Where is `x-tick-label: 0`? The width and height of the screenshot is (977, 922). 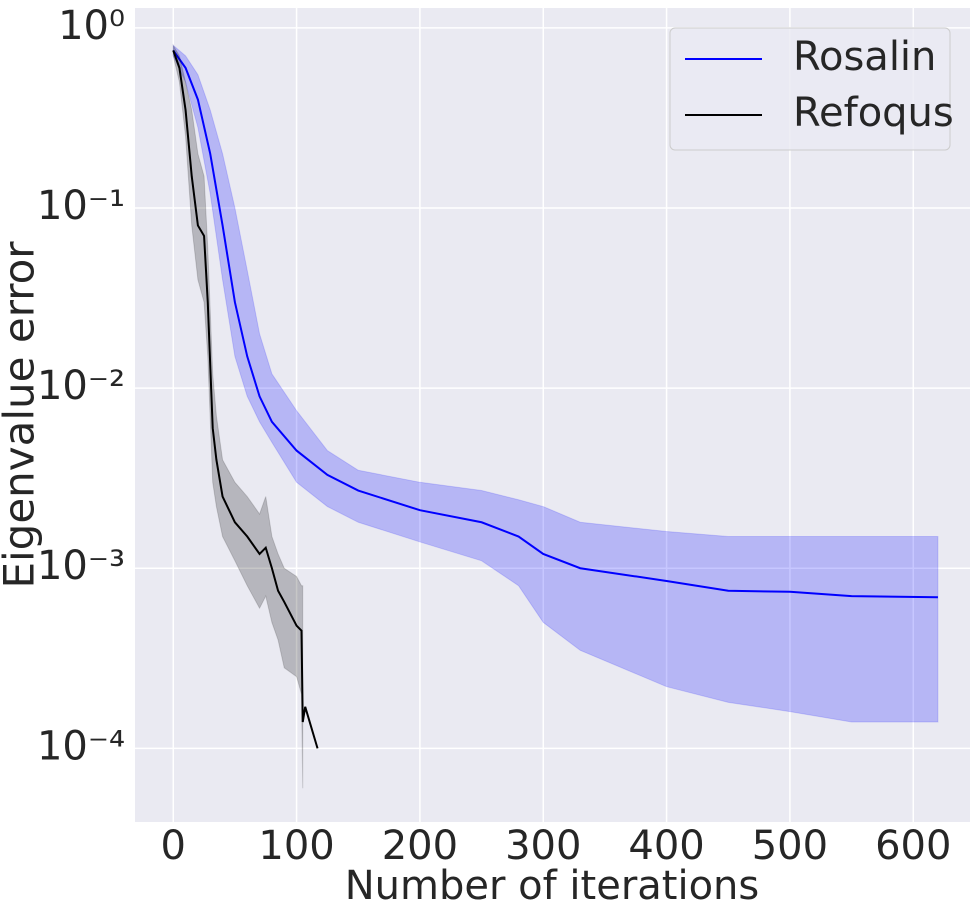 x-tick-label: 0 is located at coordinates (173, 846).